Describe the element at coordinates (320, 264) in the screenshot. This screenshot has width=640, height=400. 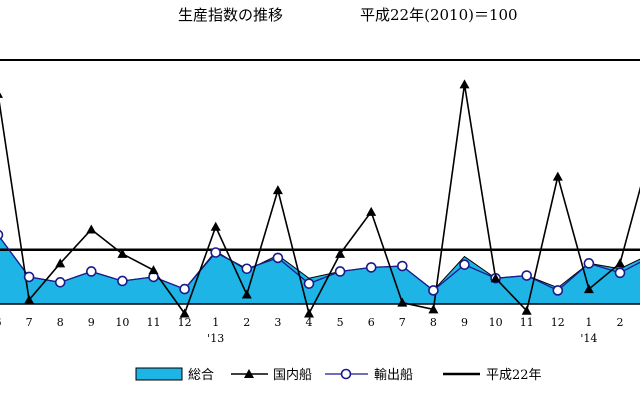
I see `series-line-export` at that location.